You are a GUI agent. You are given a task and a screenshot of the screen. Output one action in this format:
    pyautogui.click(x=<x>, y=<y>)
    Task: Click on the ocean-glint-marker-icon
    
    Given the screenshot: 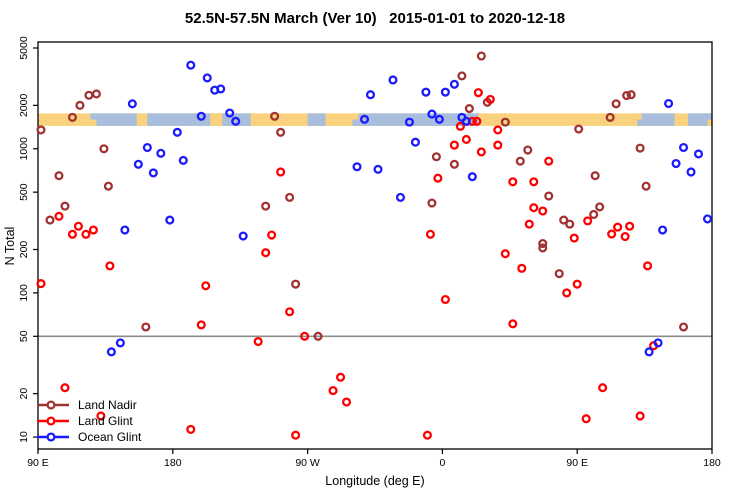 What is the action you would take?
    pyautogui.click(x=53, y=437)
    